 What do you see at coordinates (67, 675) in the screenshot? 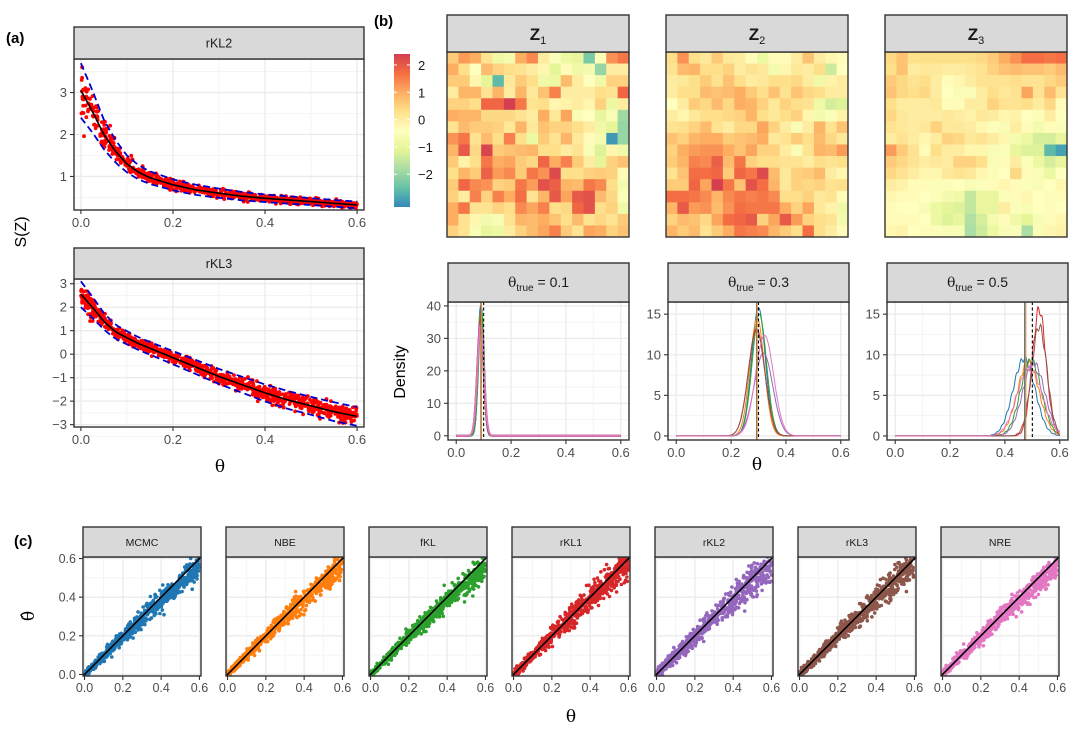
I see `y-tick-label: 0.0` at bounding box center [67, 675].